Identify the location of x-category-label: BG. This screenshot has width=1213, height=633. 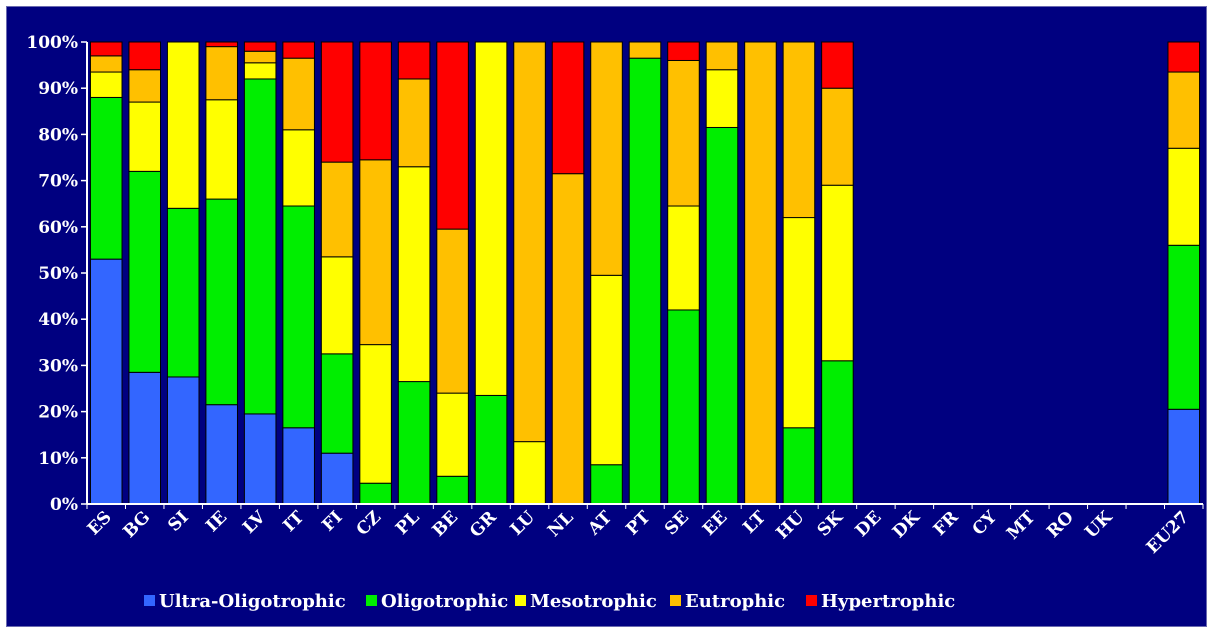
(136, 524).